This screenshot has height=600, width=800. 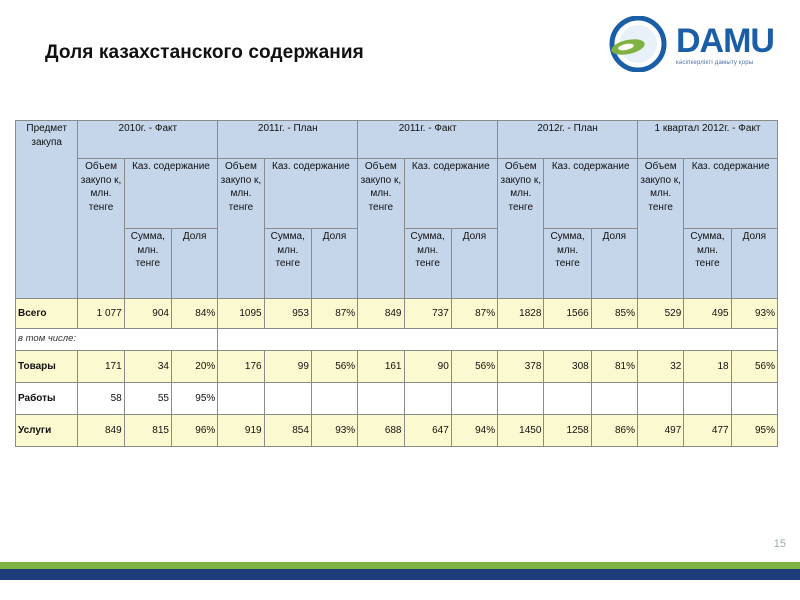 What do you see at coordinates (287, 430) in the screenshot?
I see `table-cell: 854` at bounding box center [287, 430].